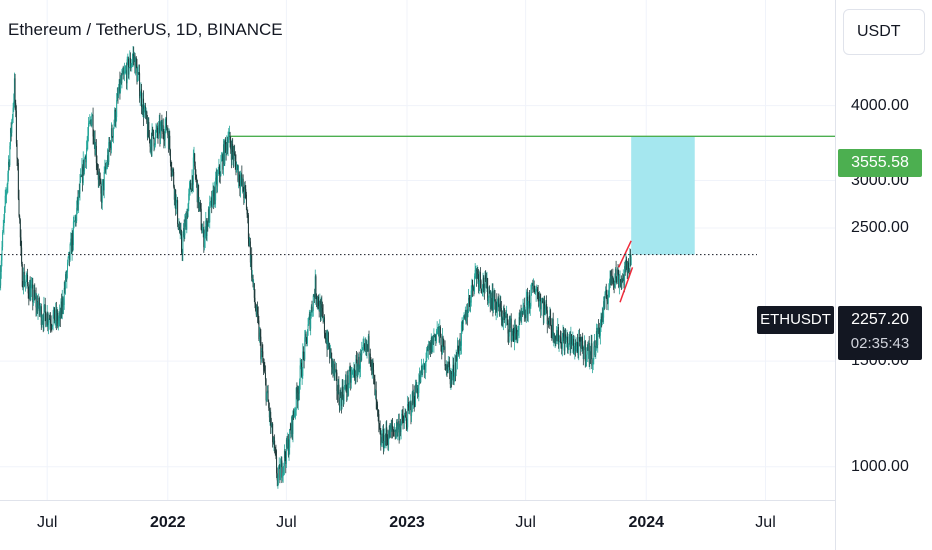 This screenshot has height=550, width=932. Describe the element at coordinates (884, 32) in the screenshot. I see `currency-button: USDT` at that location.